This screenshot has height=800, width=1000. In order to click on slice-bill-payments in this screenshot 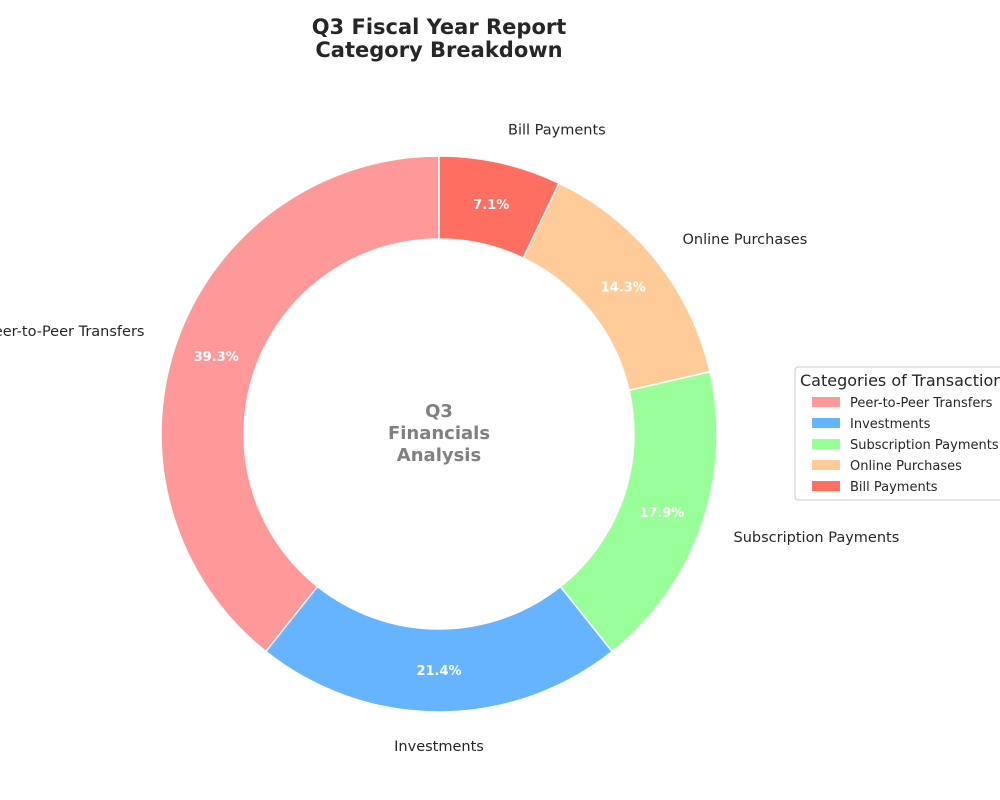, I will do `click(499, 207)`.